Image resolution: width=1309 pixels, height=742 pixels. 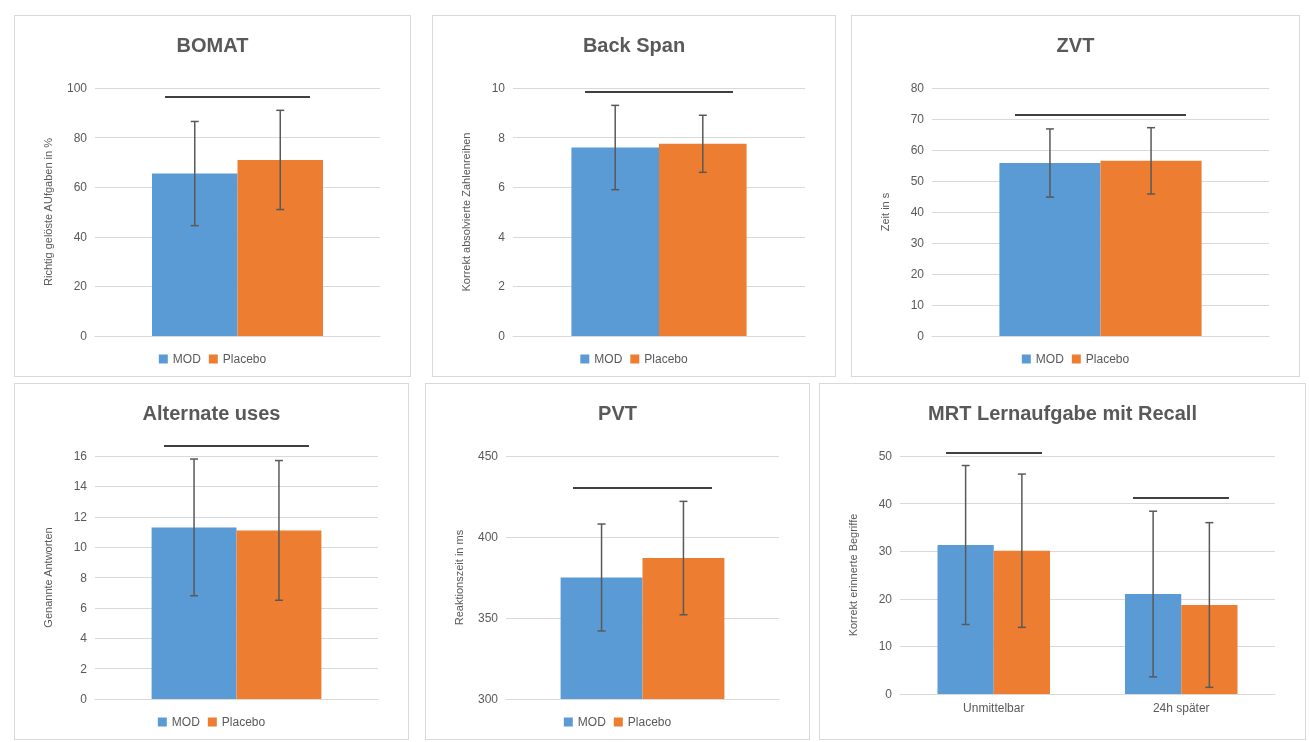 What do you see at coordinates (488, 537) in the screenshot?
I see `y-tick-label: 400` at bounding box center [488, 537].